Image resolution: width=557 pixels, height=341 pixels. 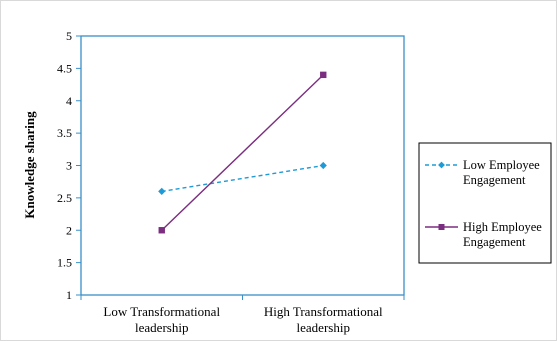 What do you see at coordinates (69, 295) in the screenshot?
I see `y-tick-label: 1` at bounding box center [69, 295].